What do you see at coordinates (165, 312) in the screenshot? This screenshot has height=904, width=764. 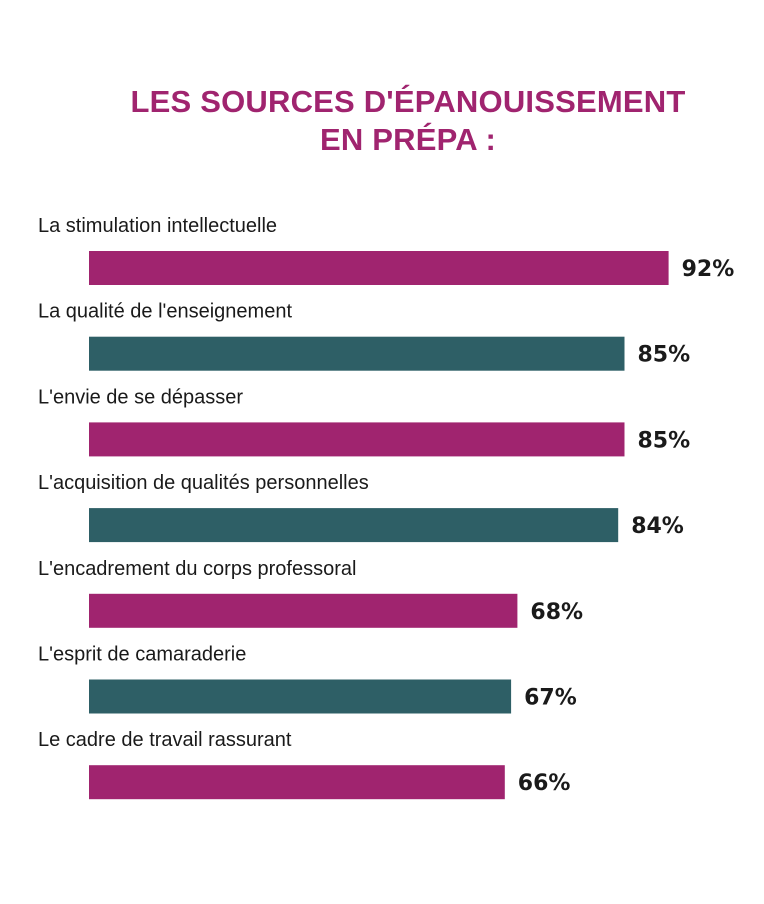 I see `category-label: La qualité de l'enseignement` at bounding box center [165, 312].